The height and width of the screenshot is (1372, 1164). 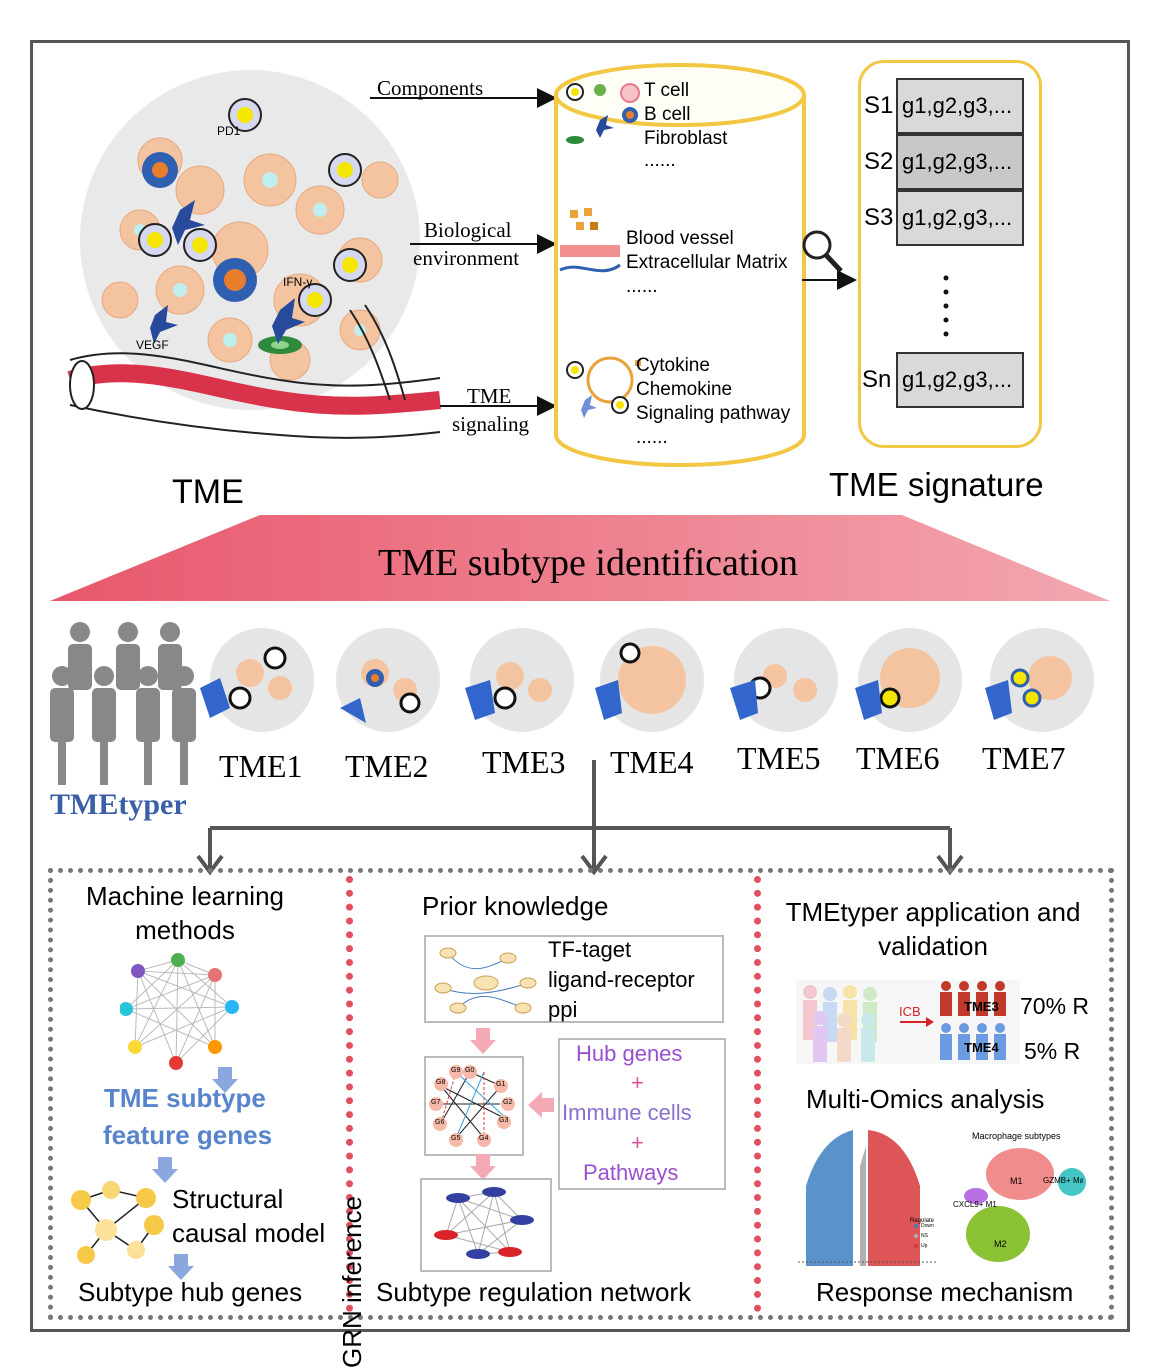 I want to click on subtype-tme6: TME6, so click(x=898, y=758).